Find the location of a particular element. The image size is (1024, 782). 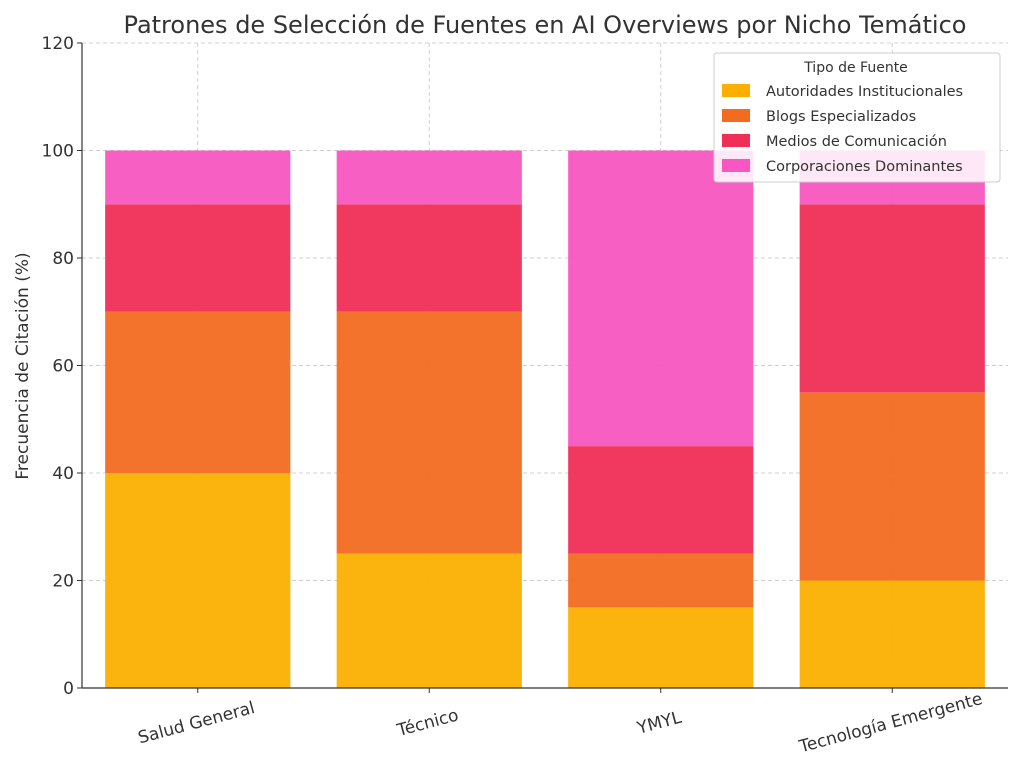

legend-label: Autoridades Institucionales is located at coordinates (864, 92).